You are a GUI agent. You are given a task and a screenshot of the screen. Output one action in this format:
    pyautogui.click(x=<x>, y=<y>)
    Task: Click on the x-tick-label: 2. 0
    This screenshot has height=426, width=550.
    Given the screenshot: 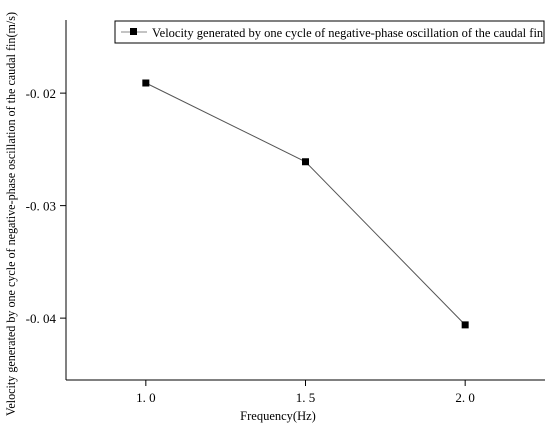 What is the action you would take?
    pyautogui.click(x=465, y=397)
    